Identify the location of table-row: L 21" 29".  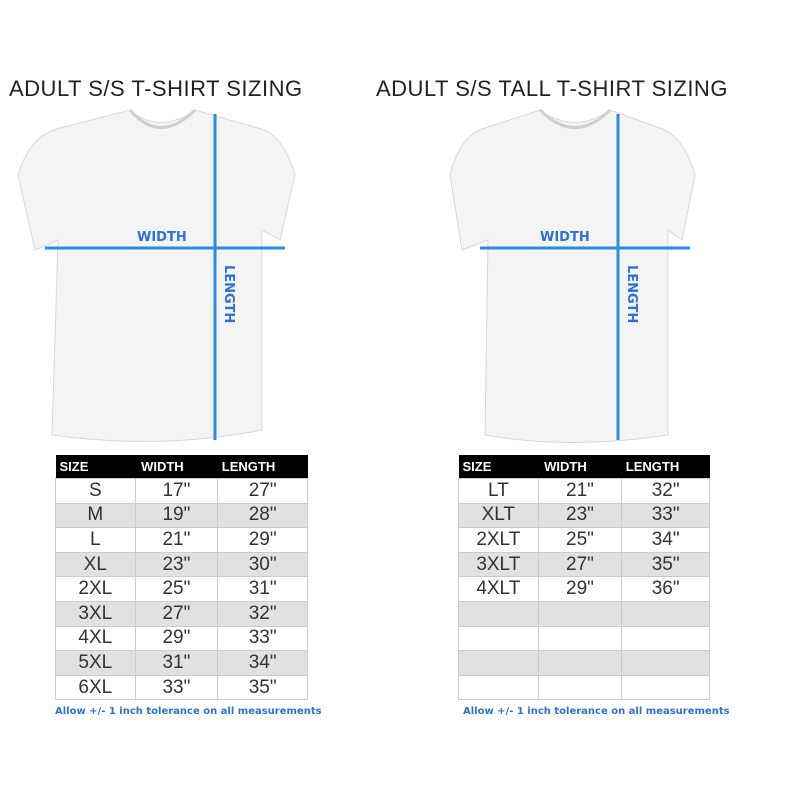
(181, 540).